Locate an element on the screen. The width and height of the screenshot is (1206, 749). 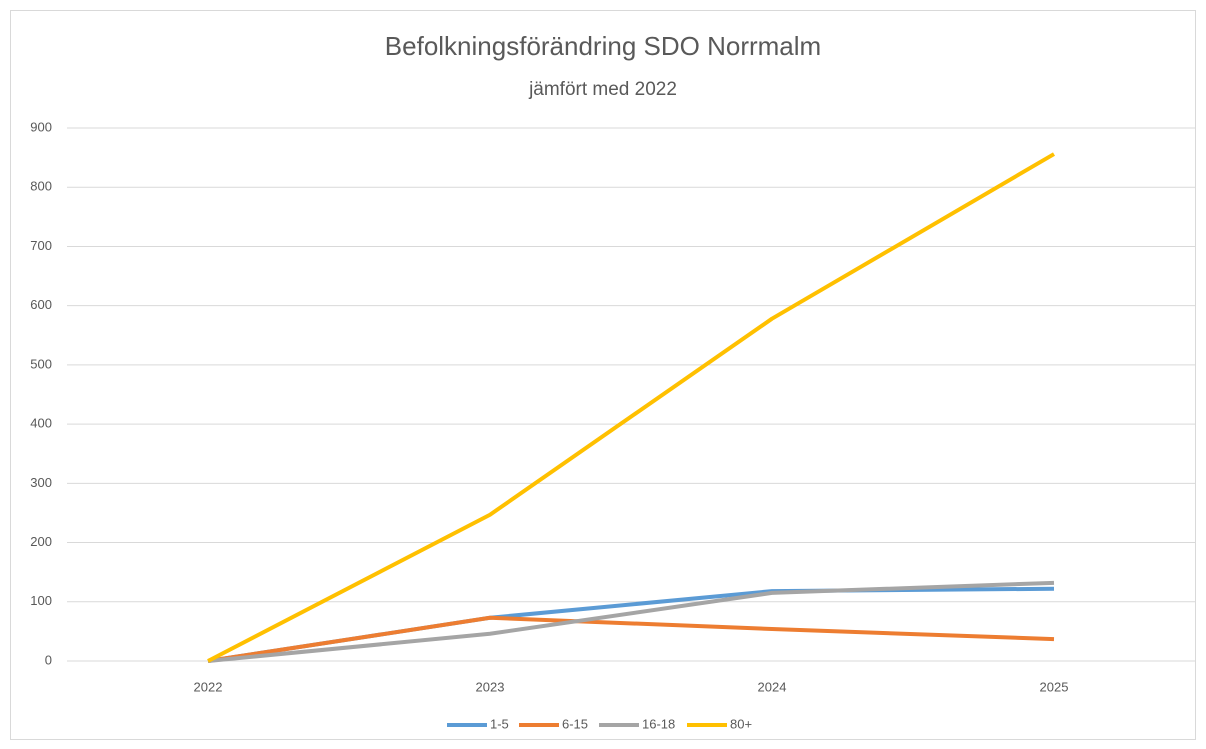
x-tick-label: 2023 is located at coordinates (490, 686).